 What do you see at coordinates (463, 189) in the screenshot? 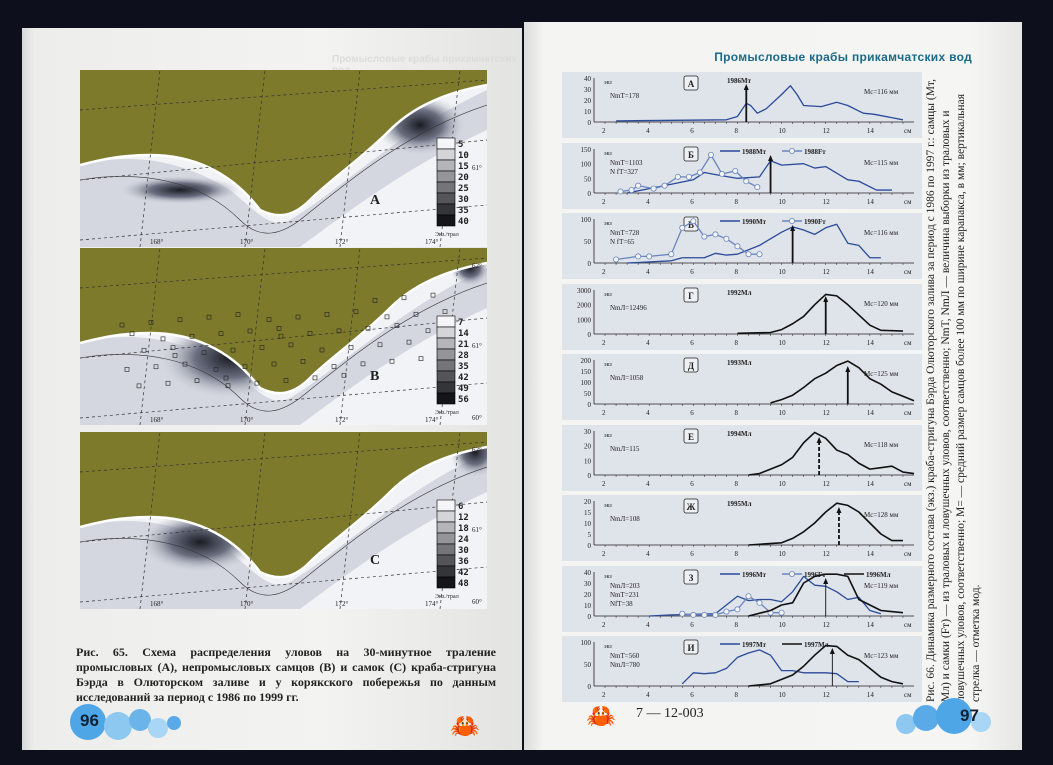
I see `legend-value: 25` at bounding box center [463, 189].